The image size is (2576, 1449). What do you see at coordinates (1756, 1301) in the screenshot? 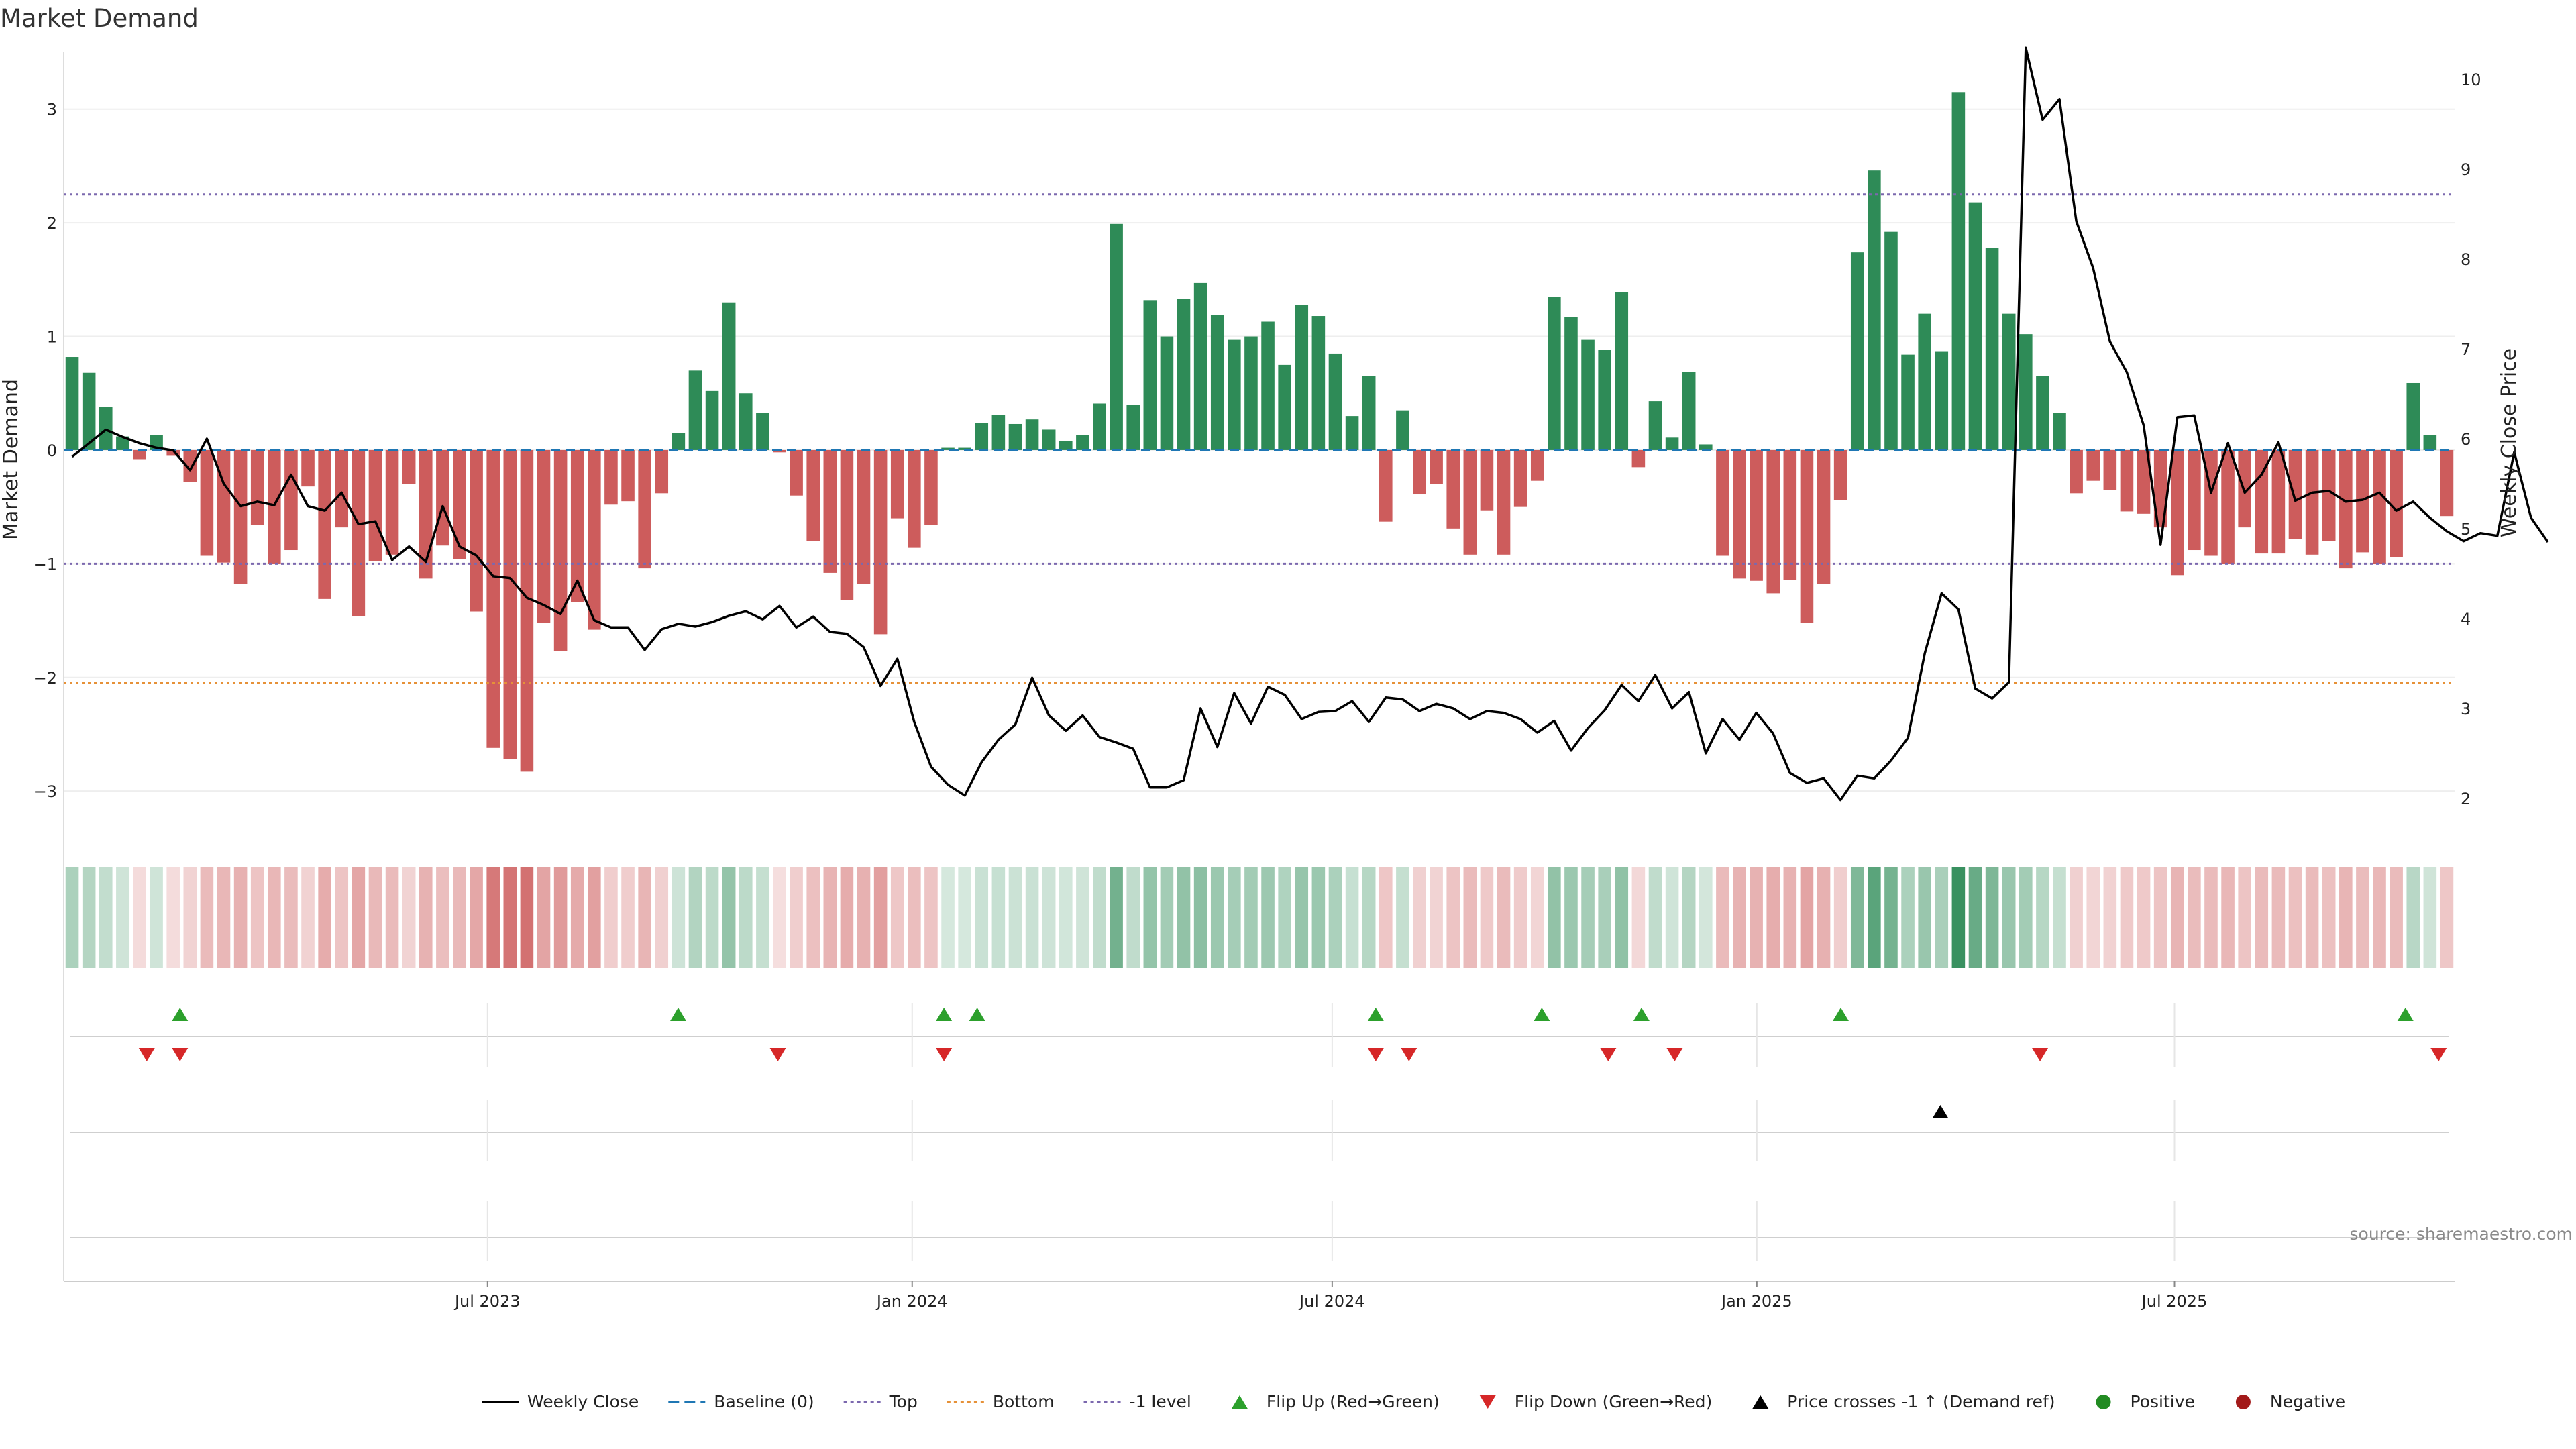
I see `x-tick-label: Jan 2025` at bounding box center [1756, 1301].